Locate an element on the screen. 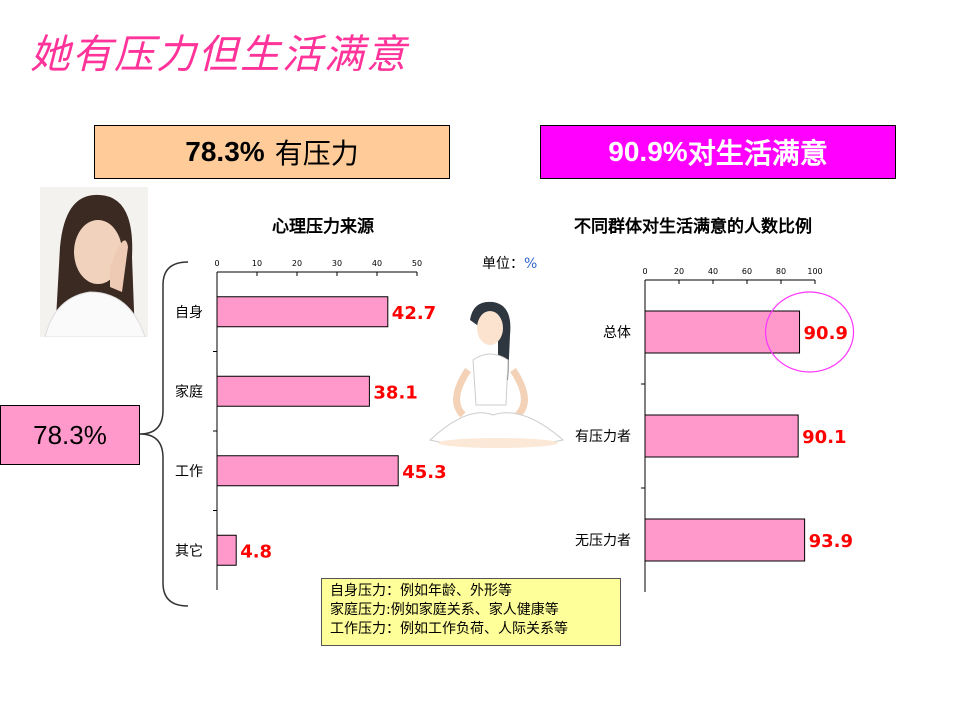  value-label: 93.9 is located at coordinates (831, 541).